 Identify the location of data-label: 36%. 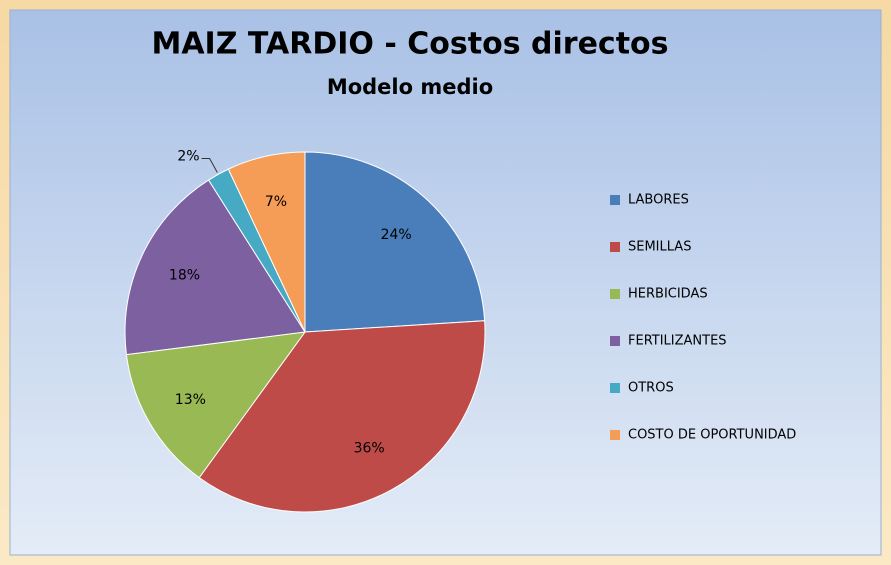
(369, 449).